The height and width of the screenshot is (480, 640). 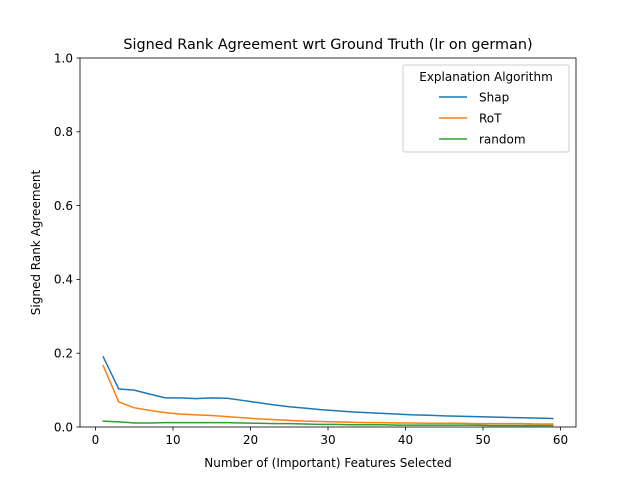 I want to click on plot-area, so click(x=328, y=391).